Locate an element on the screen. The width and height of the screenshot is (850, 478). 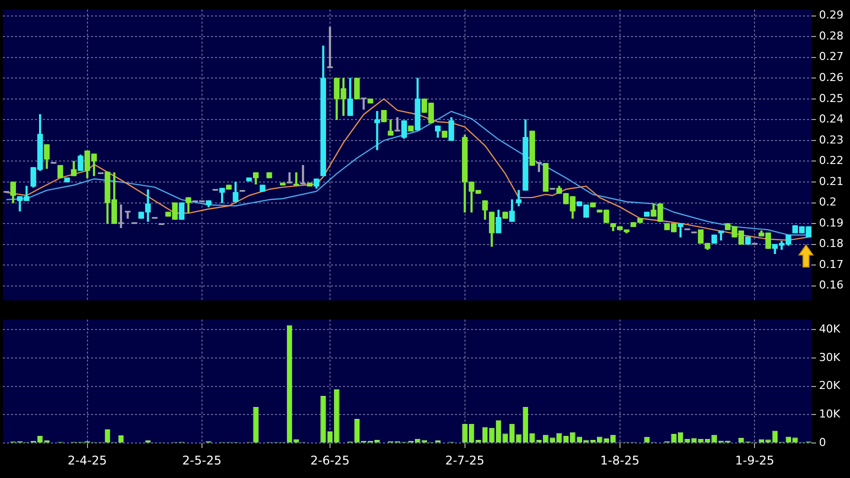
y-tick-label: 0.17 is located at coordinates (831, 264).